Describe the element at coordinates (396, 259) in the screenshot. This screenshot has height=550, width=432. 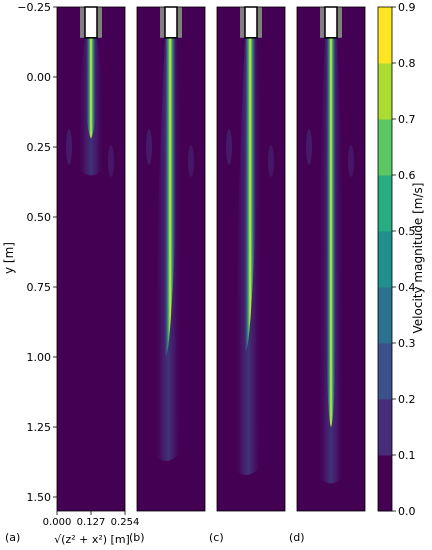
I see `colorbar: 0.0 0.1 0.2 0.3 0.4 0.5 0.6 0.7 0.8 0.9` at that location.